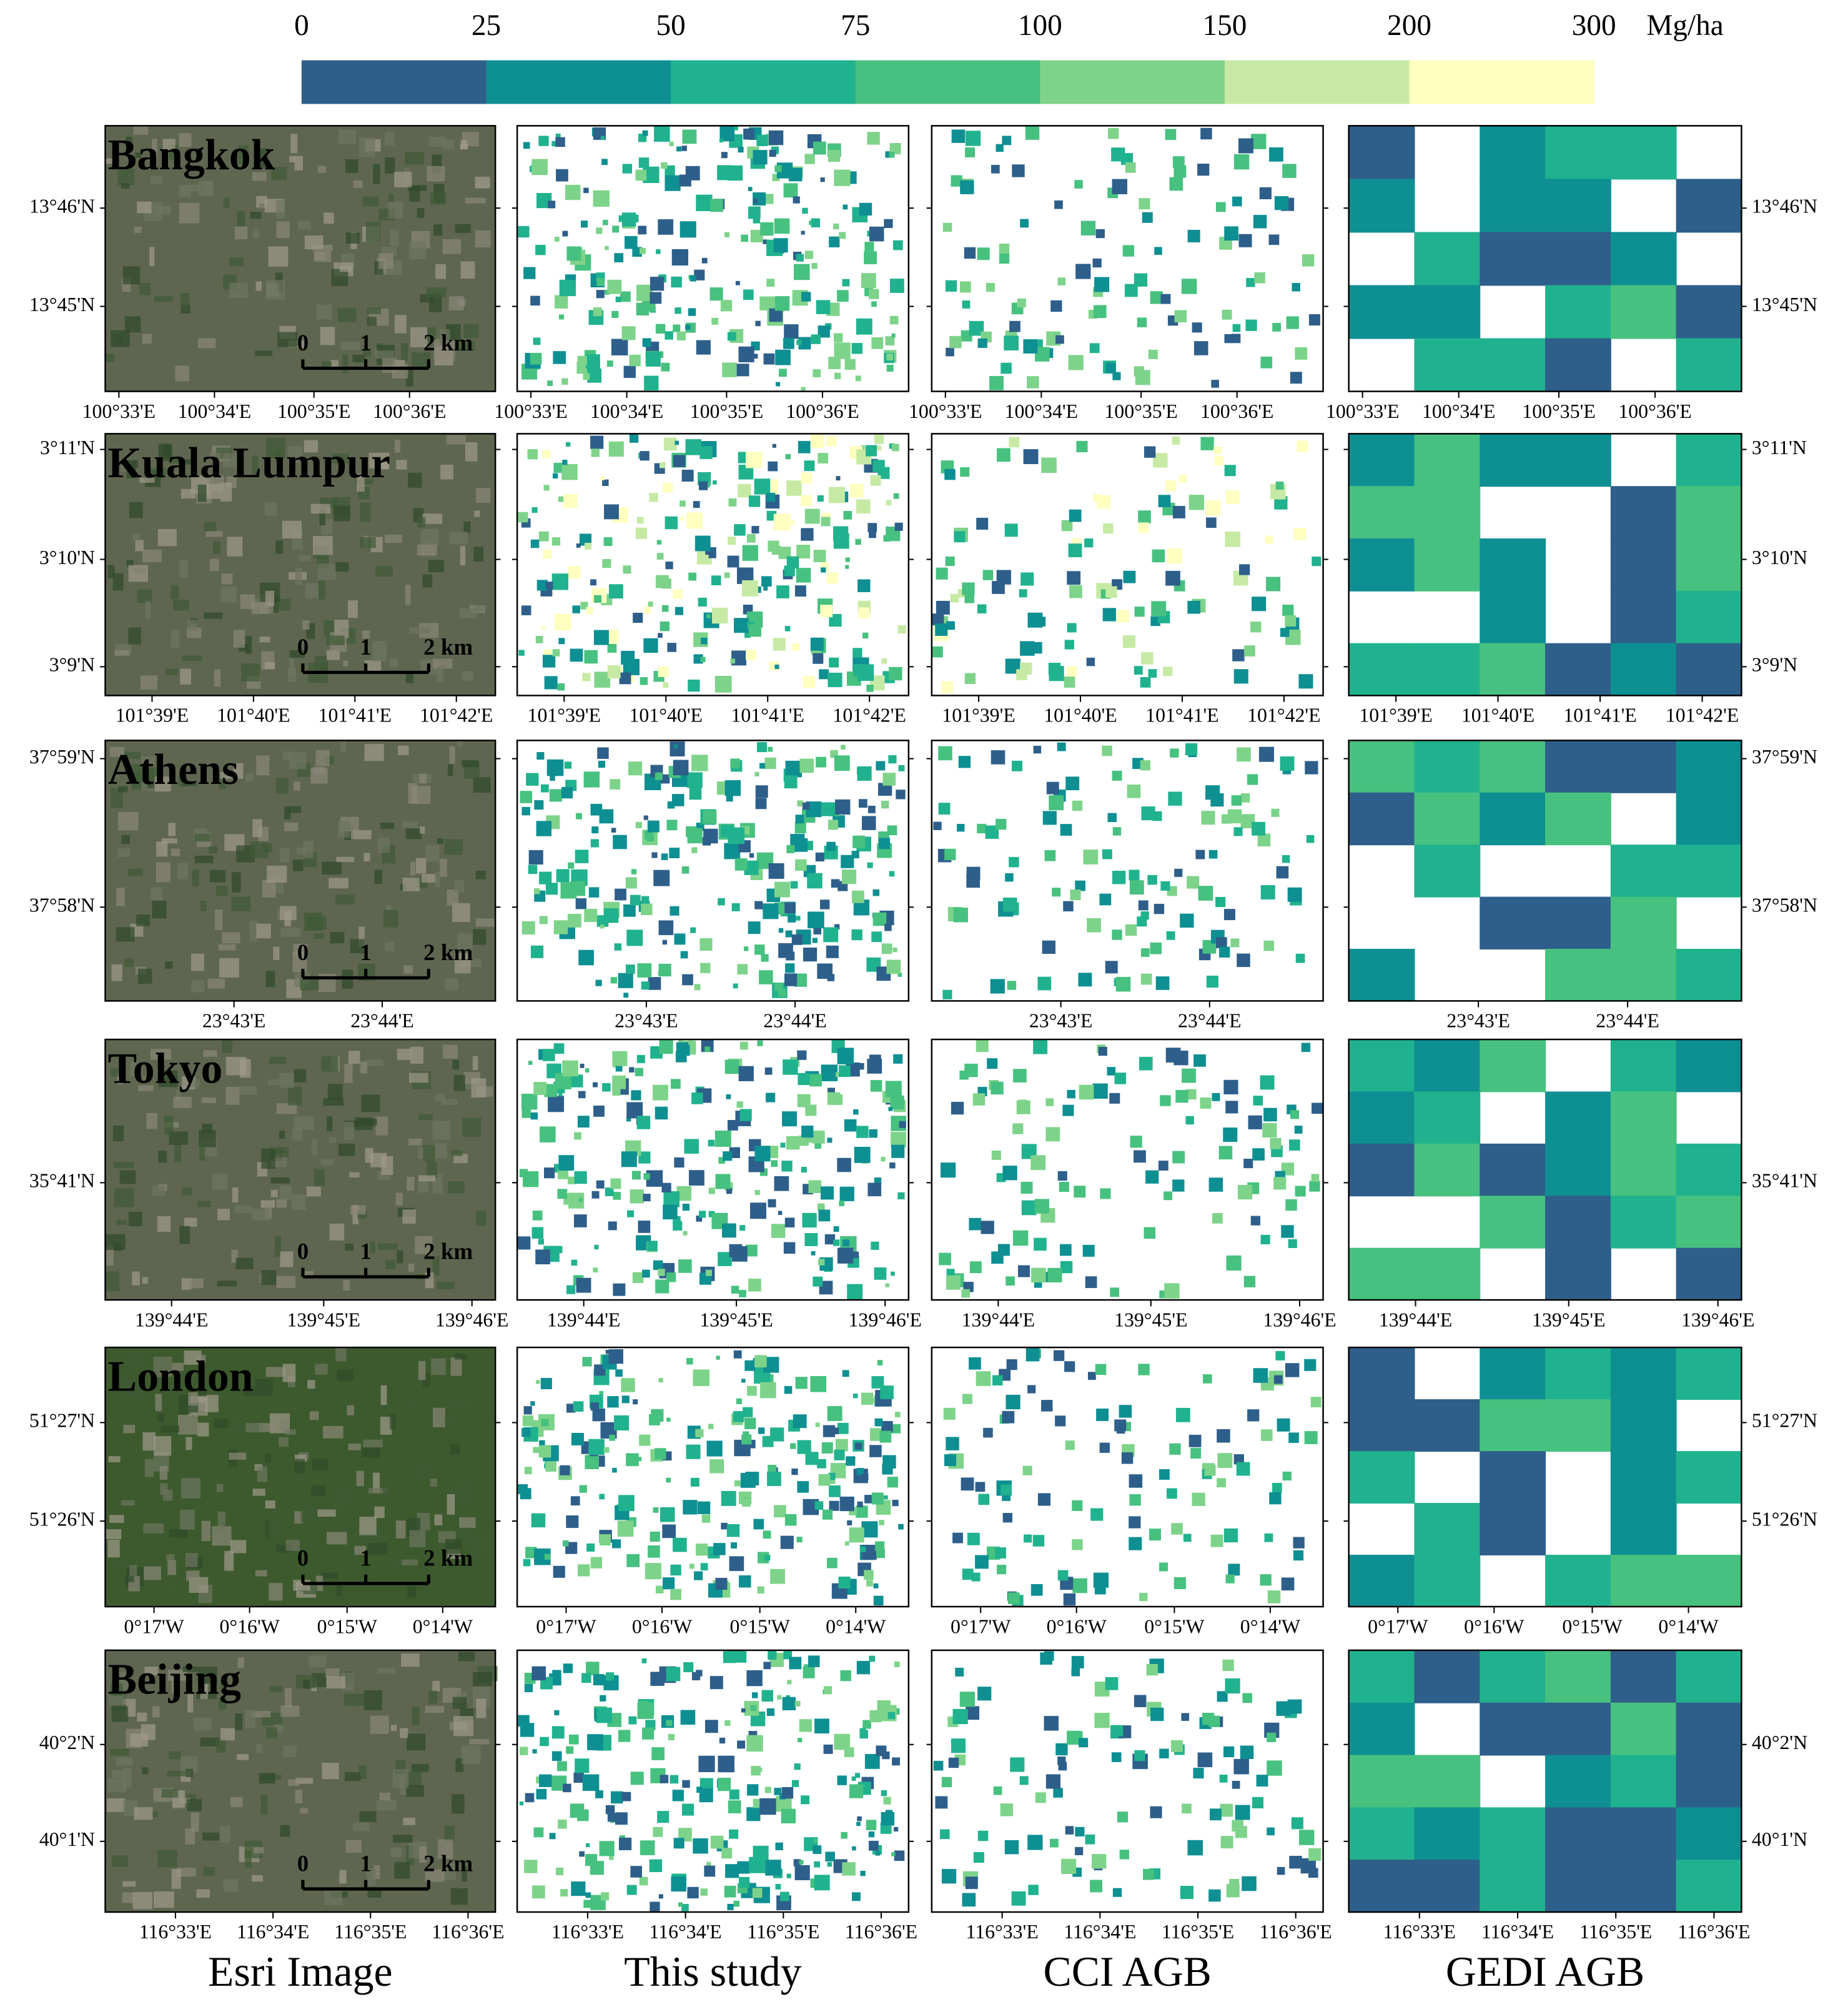  What do you see at coordinates (62, 1519) in the screenshot?
I see `lat-tick-label: 51°26'N` at bounding box center [62, 1519].